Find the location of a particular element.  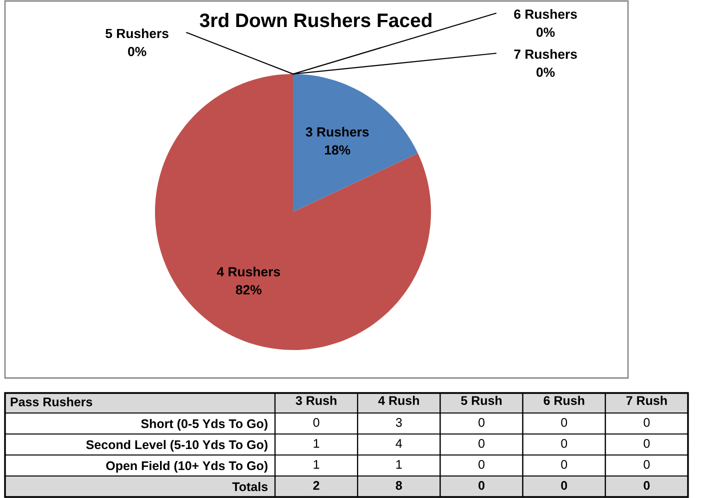

slice-label: 3 Rushers is located at coordinates (337, 131).